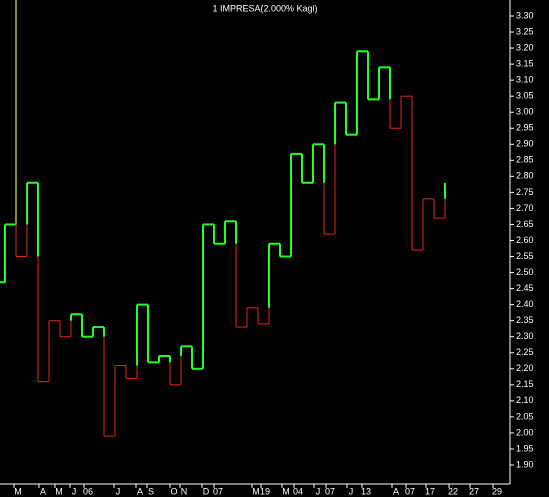  What do you see at coordinates (525, 80) in the screenshot?
I see `y-tick-label: 3.10` at bounding box center [525, 80].